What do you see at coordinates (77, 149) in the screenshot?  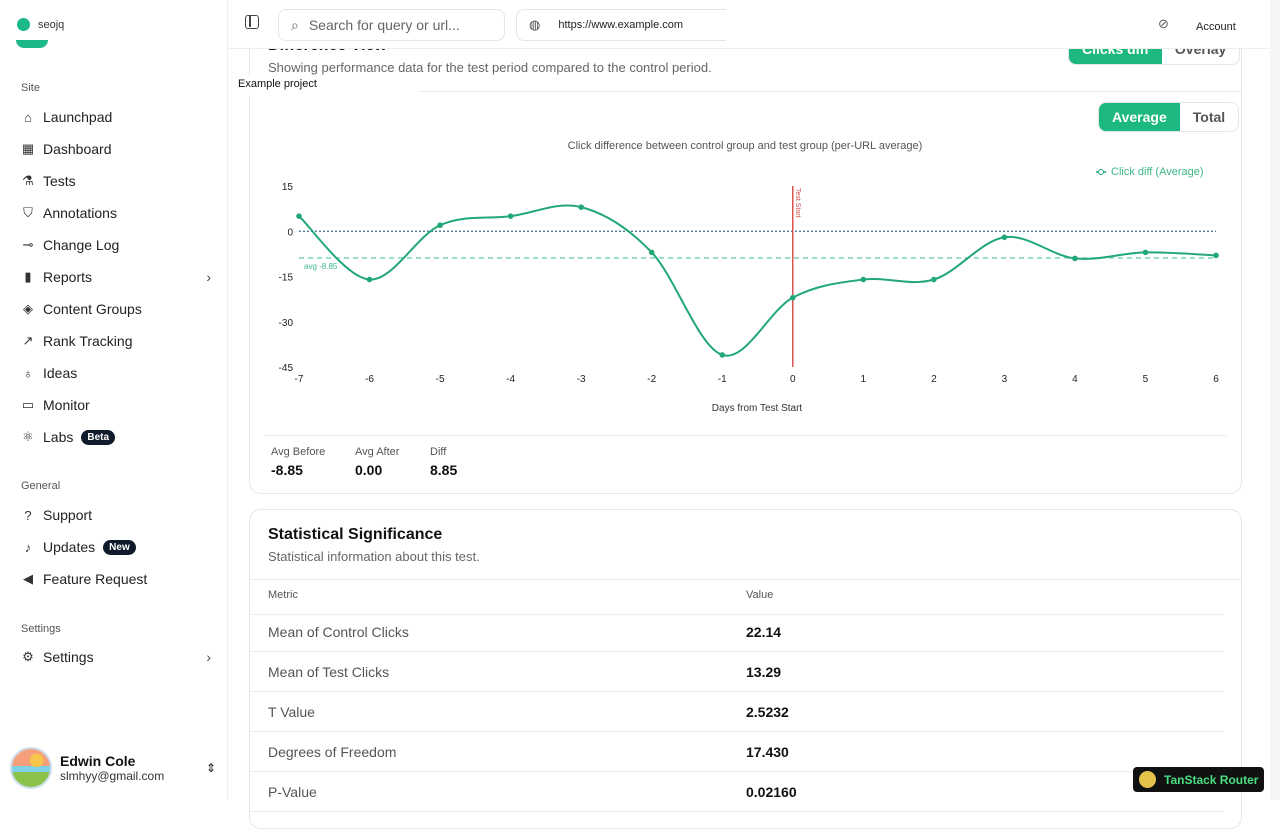 I see `sidebar-item-label: Dashboard` at bounding box center [77, 149].